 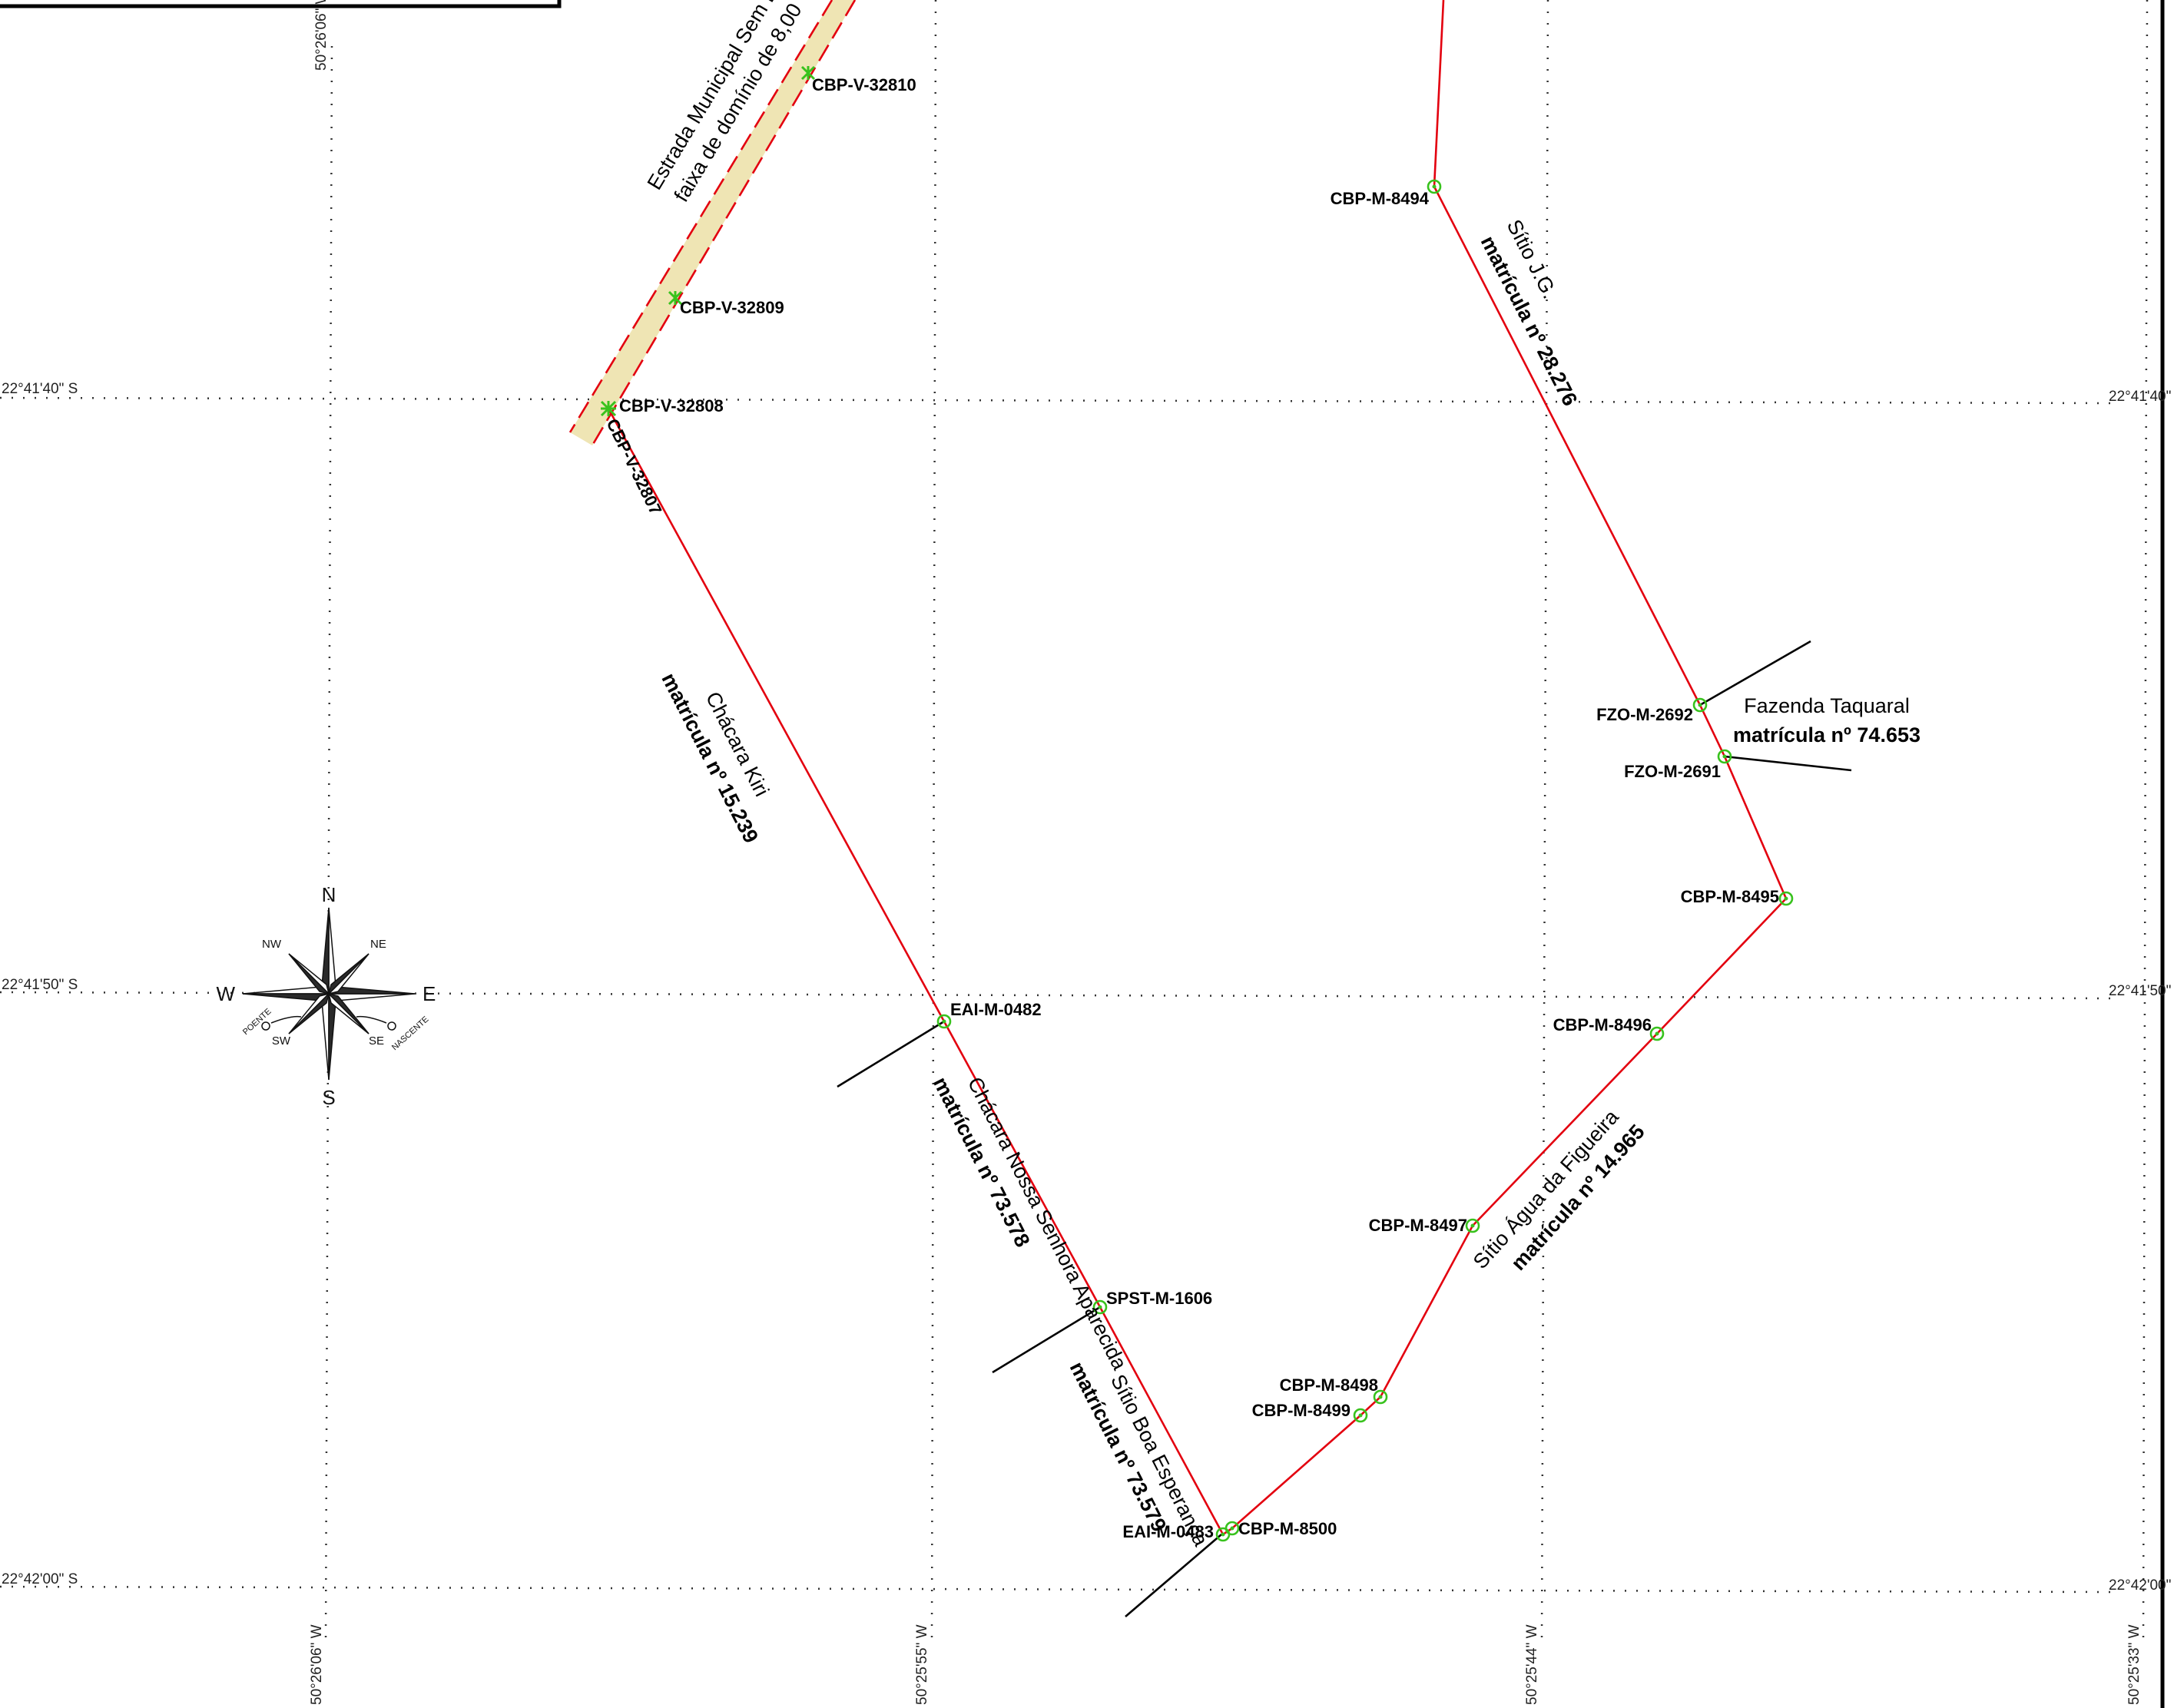 I want to click on compass-west: W, so click(x=226, y=993).